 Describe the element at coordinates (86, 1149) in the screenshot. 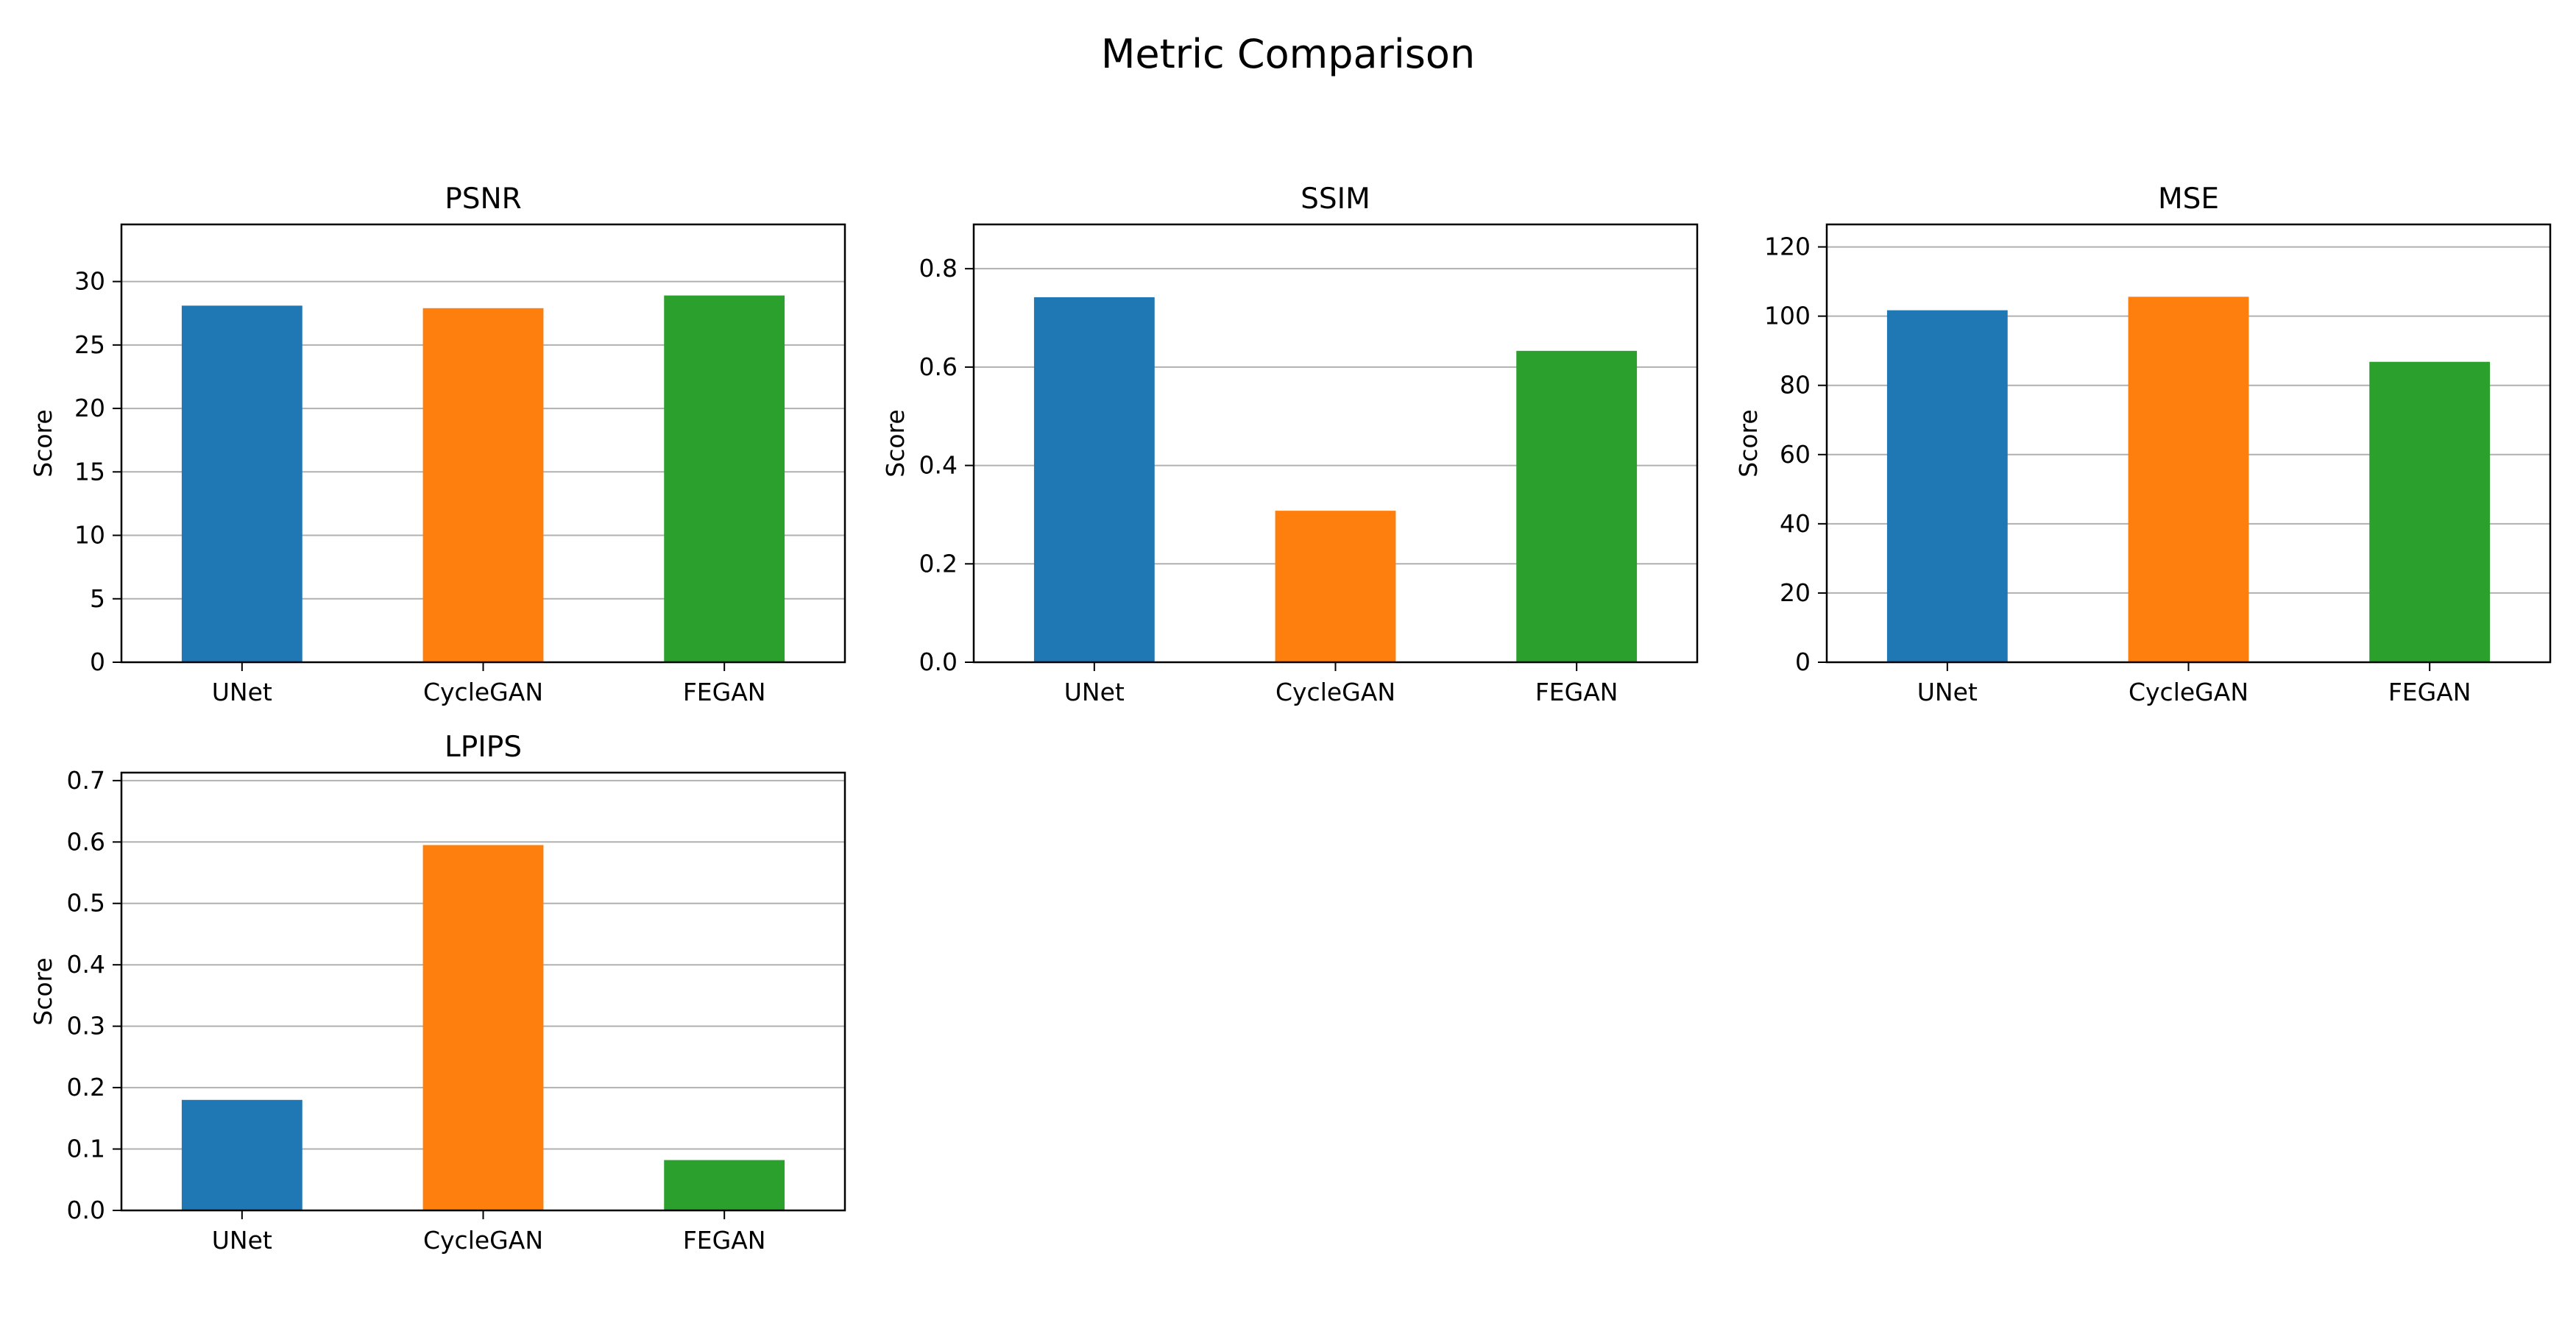

I see `y-tick-label: 0.1` at that location.